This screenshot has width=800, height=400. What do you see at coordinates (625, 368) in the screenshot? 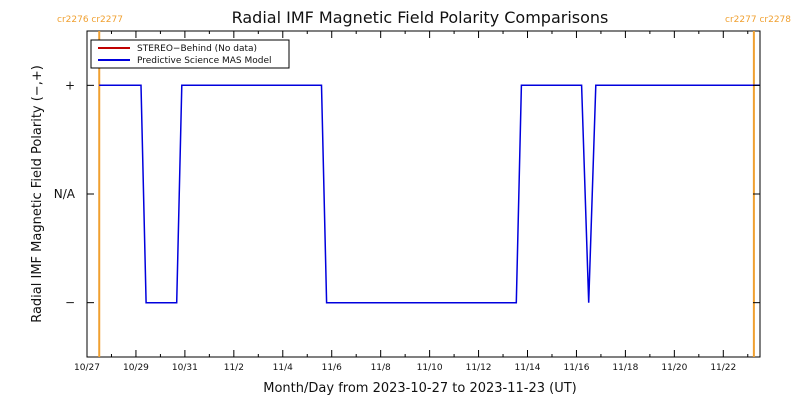
I see `x-tick-label: 11/18` at bounding box center [625, 368].